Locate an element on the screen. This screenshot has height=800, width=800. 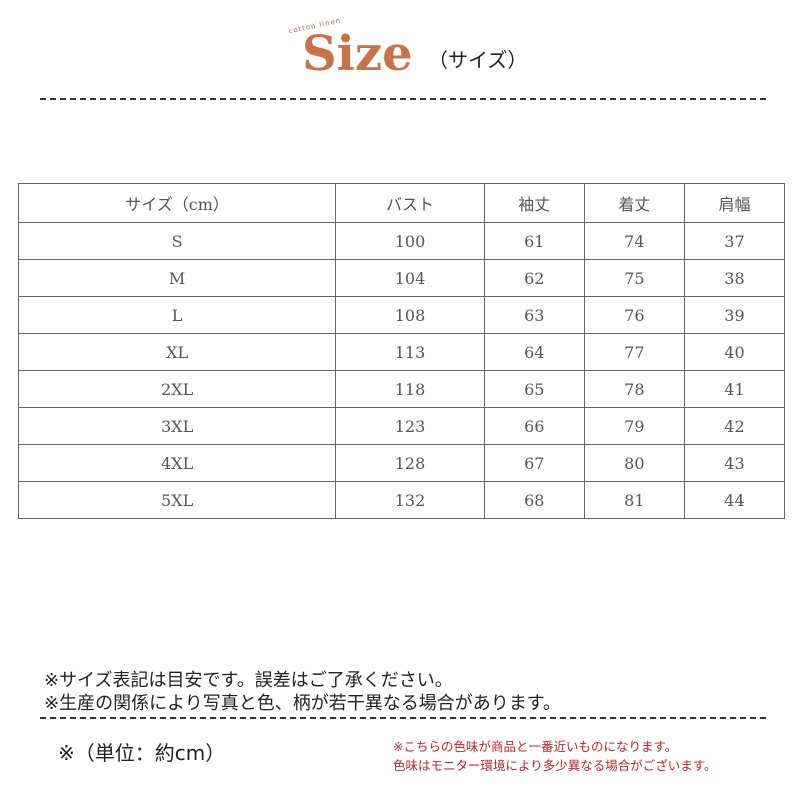
table-cell: 104 is located at coordinates (410, 278).